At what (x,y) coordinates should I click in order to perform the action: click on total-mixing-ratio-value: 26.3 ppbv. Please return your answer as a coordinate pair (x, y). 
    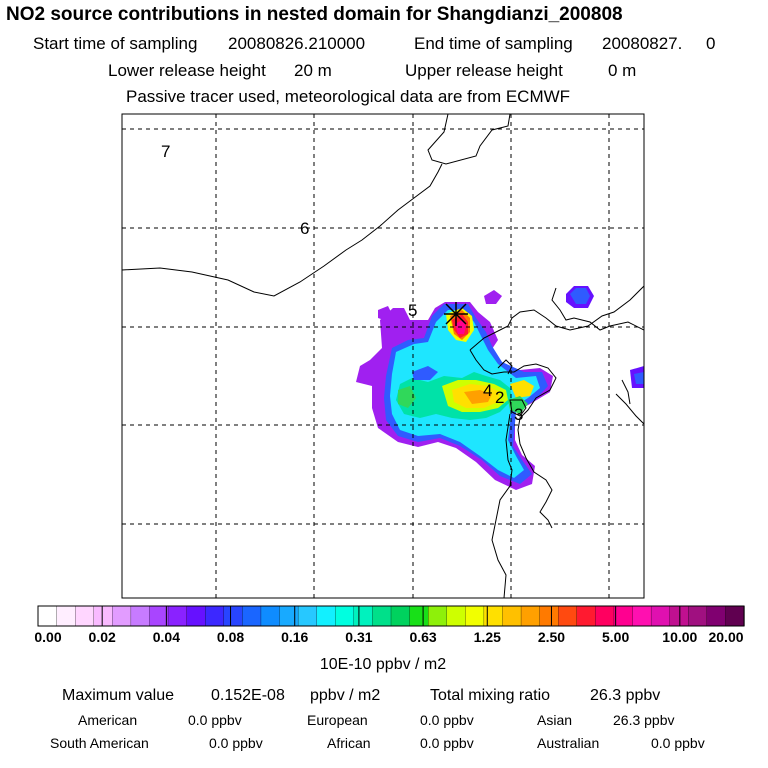
    Looking at the image, I should click on (625, 695).